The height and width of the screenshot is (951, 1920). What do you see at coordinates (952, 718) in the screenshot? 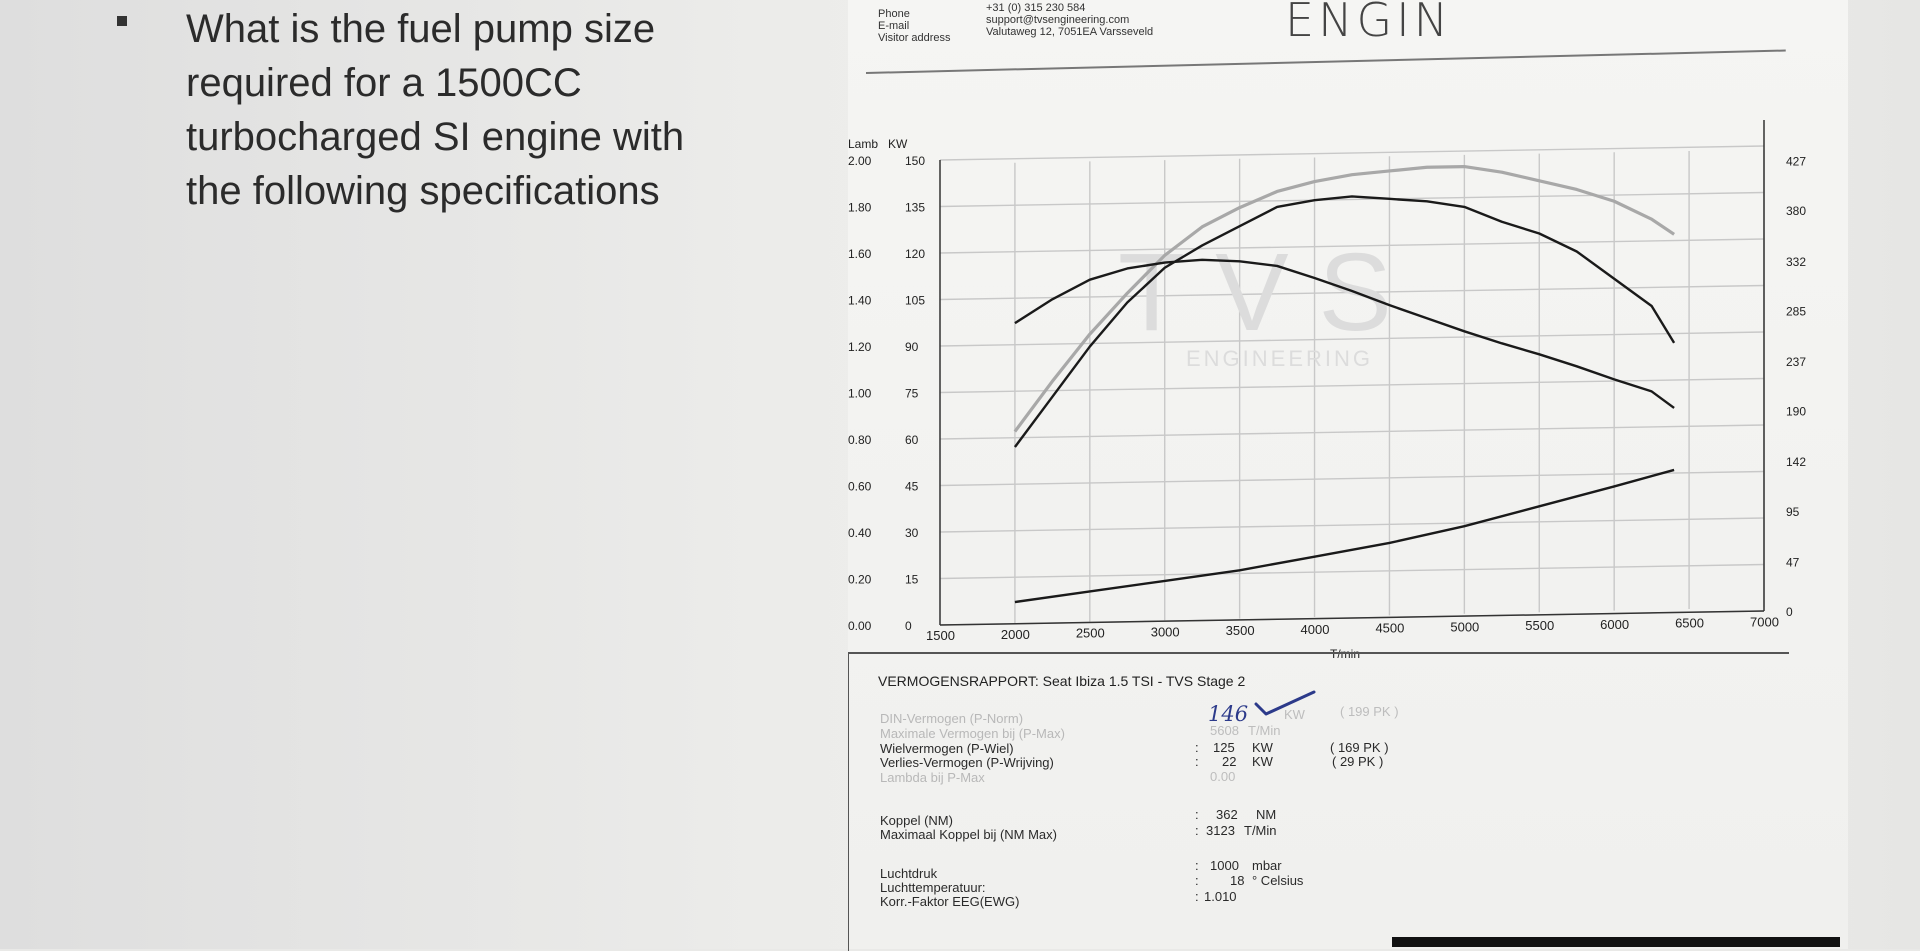
I see `report-row-label: DIN-Vermogen (P-Norm)` at bounding box center [952, 718].